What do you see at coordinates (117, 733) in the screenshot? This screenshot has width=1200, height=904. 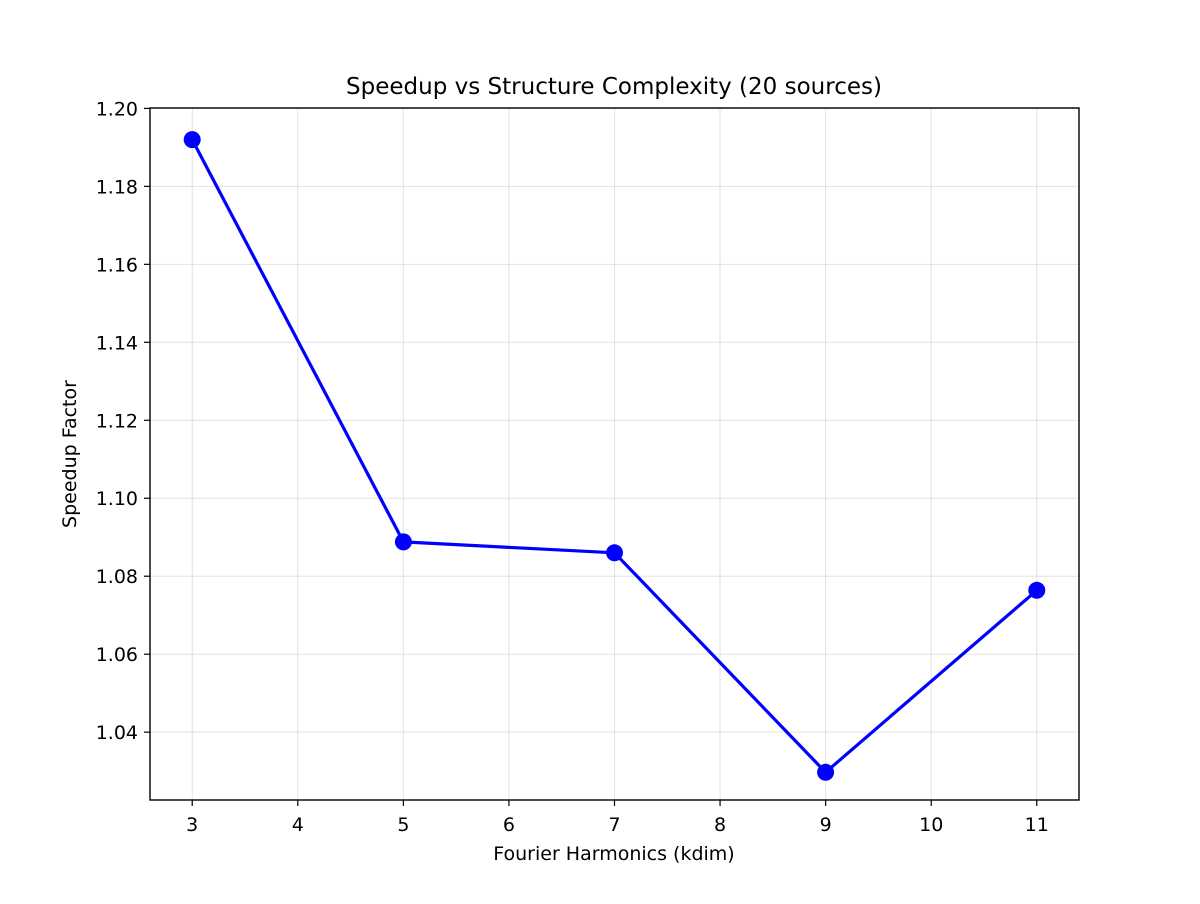 I see `y-tick-label: 1.04` at bounding box center [117, 733].